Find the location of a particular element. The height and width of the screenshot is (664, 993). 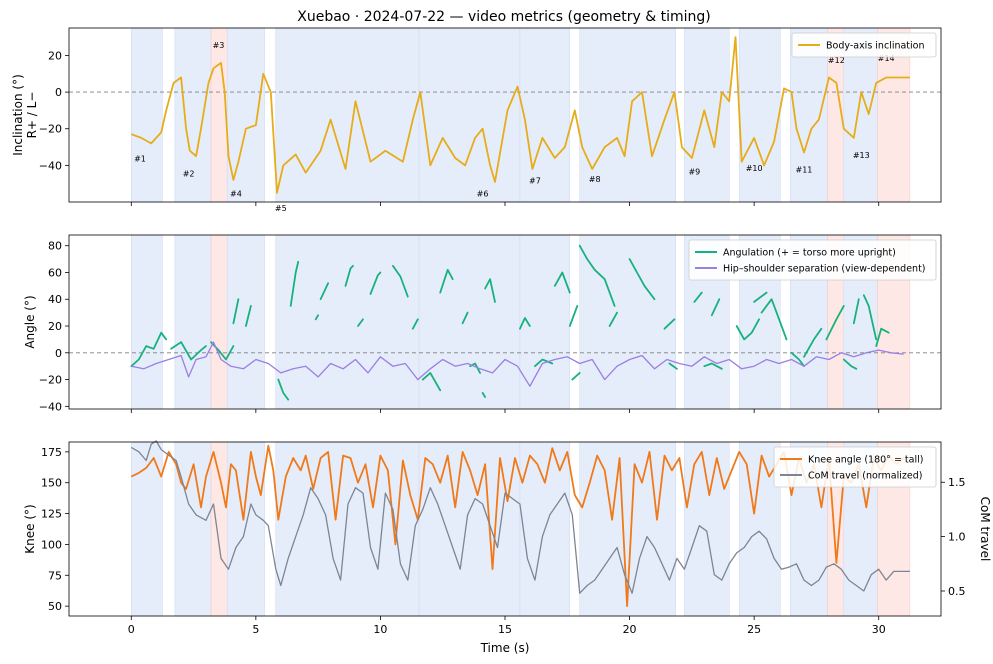

event-label: #9 is located at coordinates (694, 172).